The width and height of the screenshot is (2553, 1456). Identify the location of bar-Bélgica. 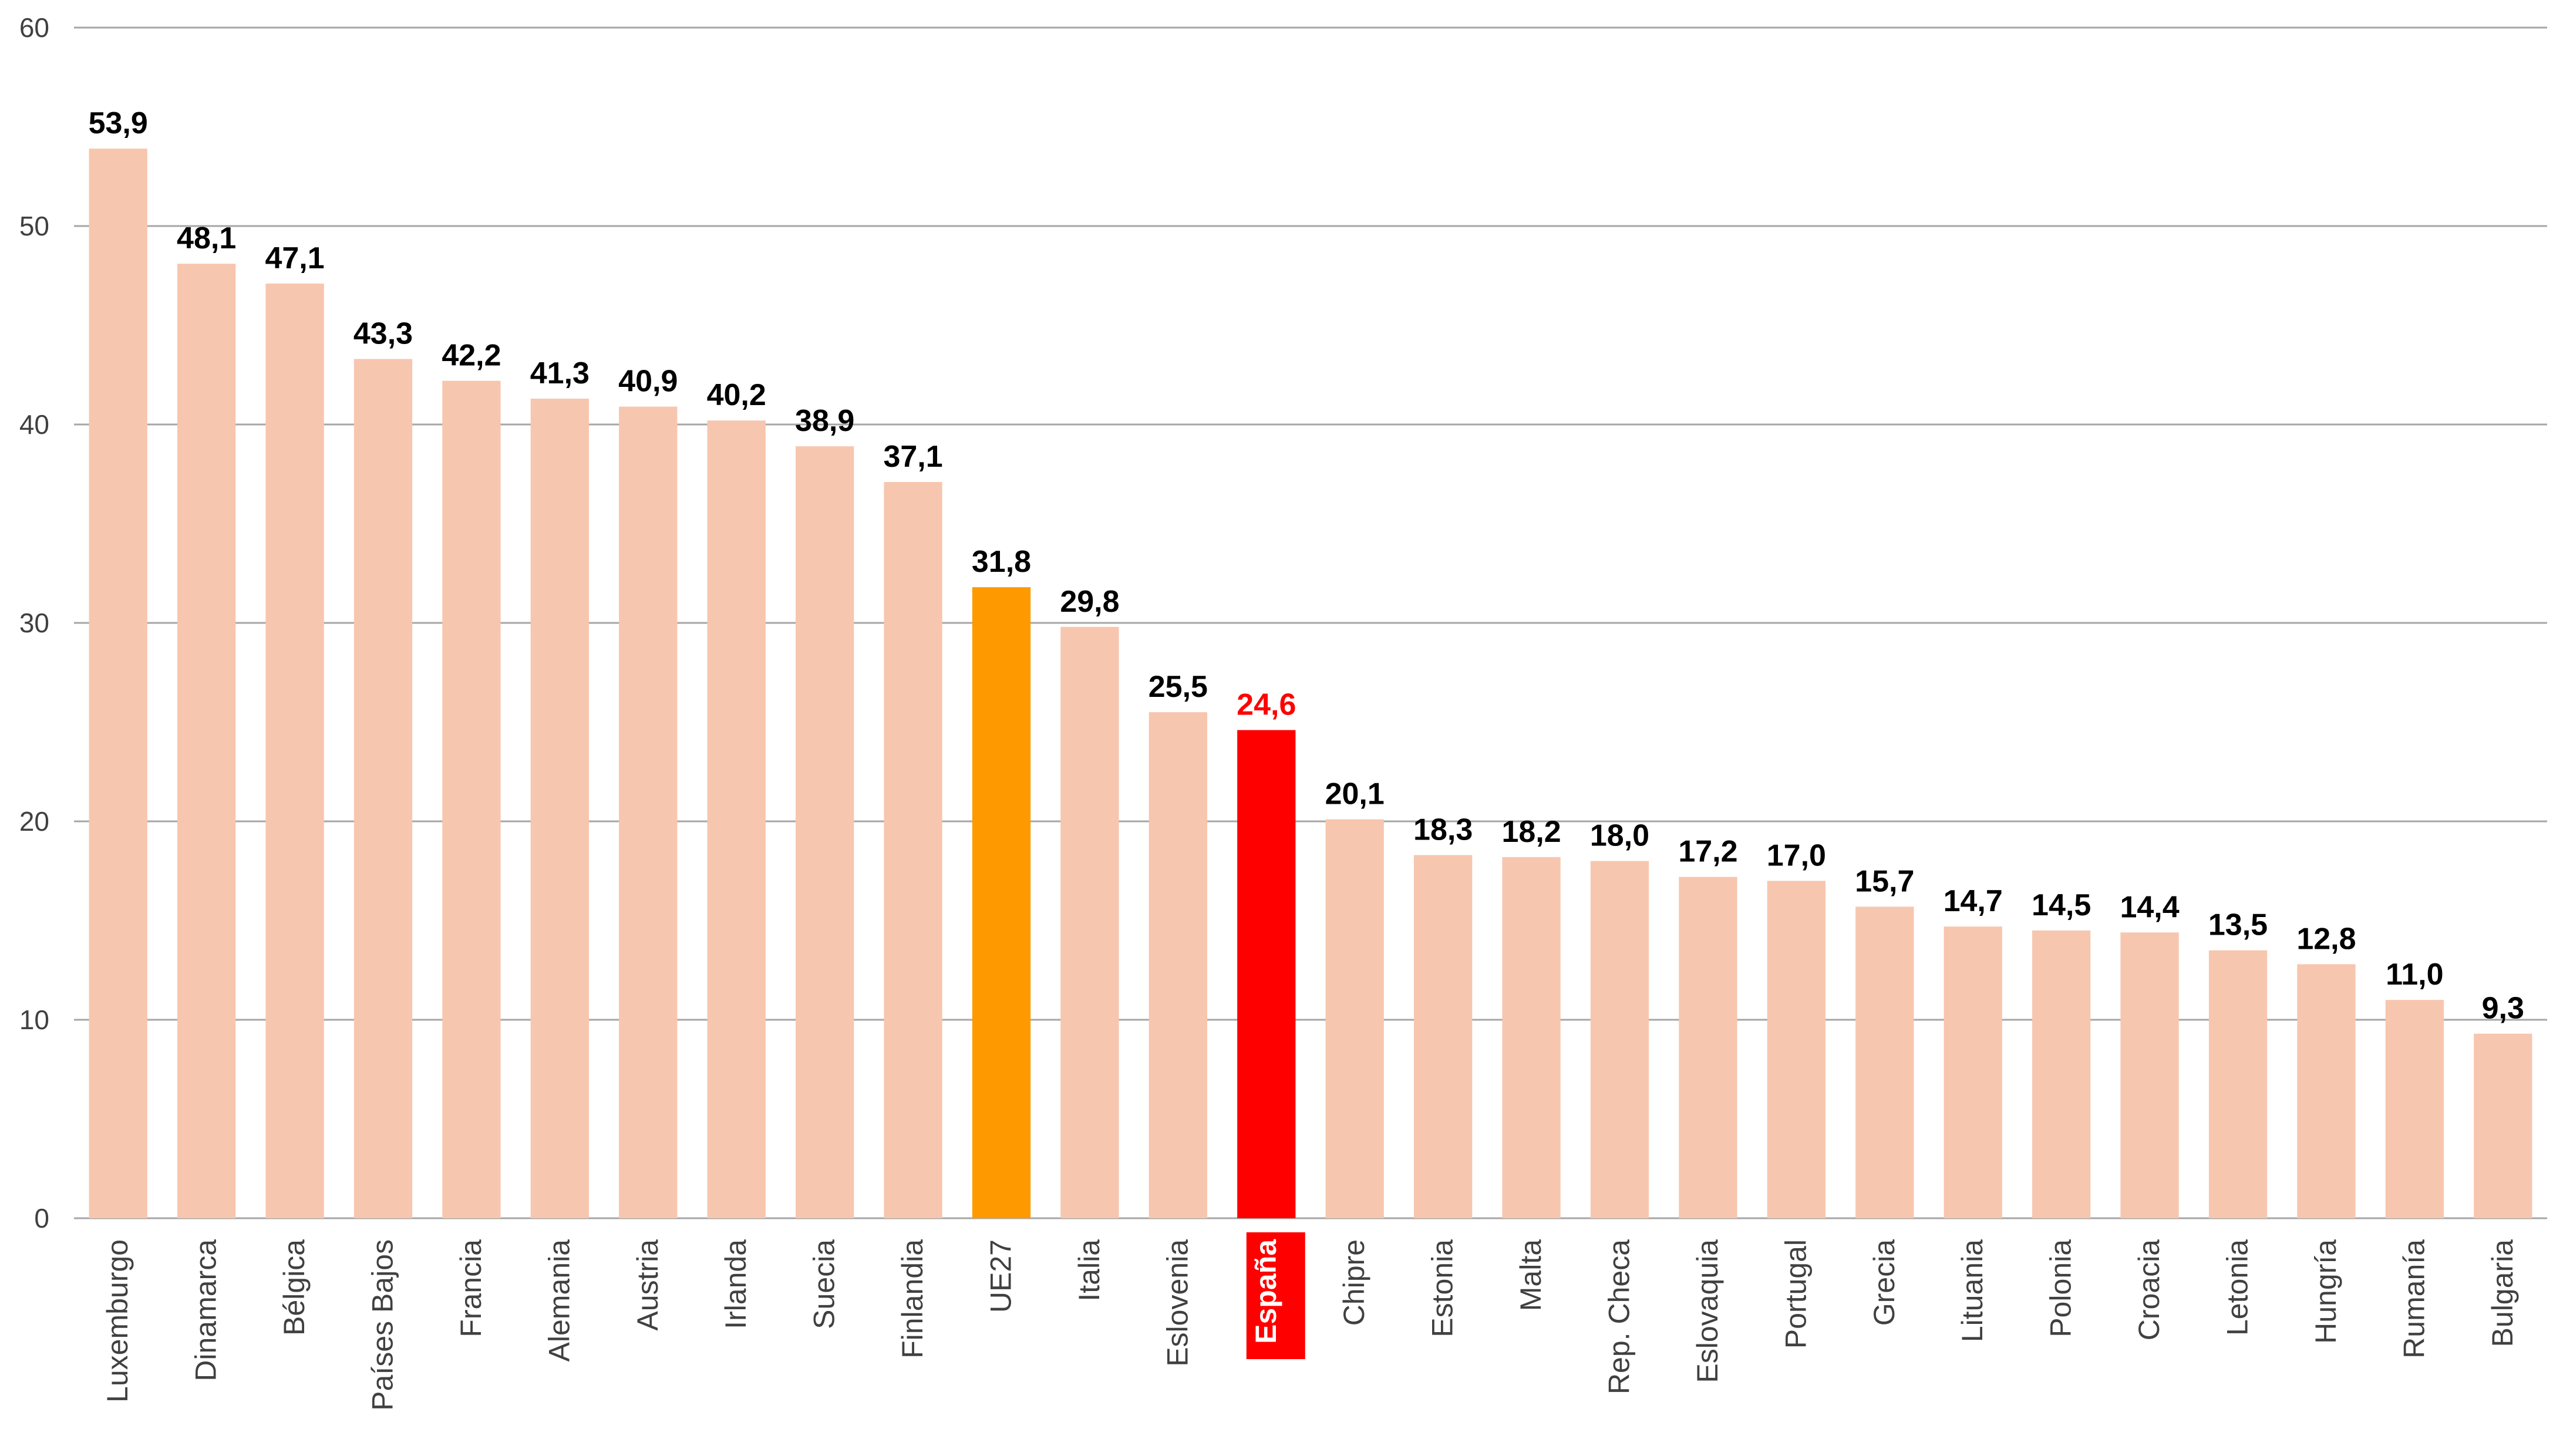
(295, 751).